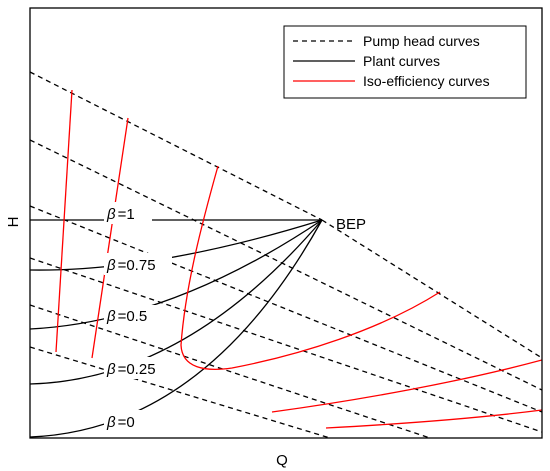 This screenshot has height=471, width=550. Describe the element at coordinates (426, 81) in the screenshot. I see `legend-label-iso-efficiency: Iso-efficiency curves` at that location.